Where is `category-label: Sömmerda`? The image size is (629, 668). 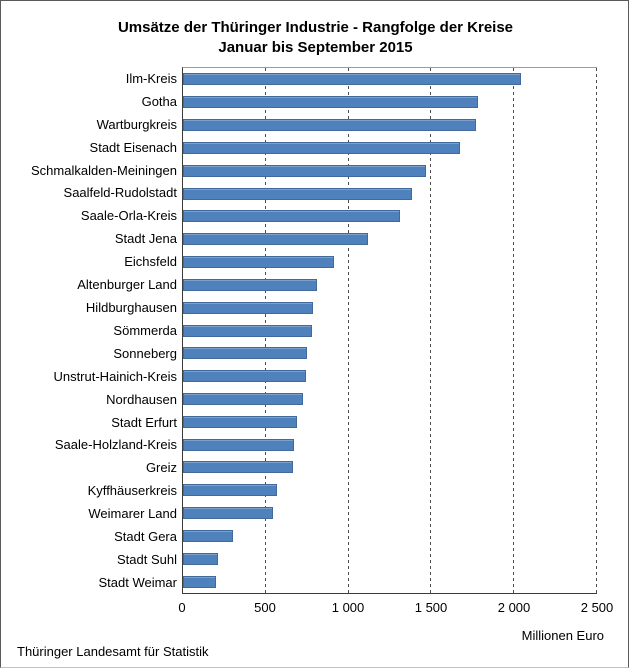
category-label: Sömmerda is located at coordinates (145, 330).